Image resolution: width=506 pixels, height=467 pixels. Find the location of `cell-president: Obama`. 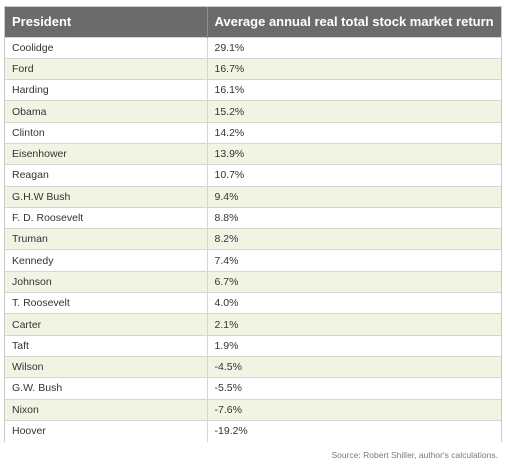

cell-president: Obama is located at coordinates (106, 111).